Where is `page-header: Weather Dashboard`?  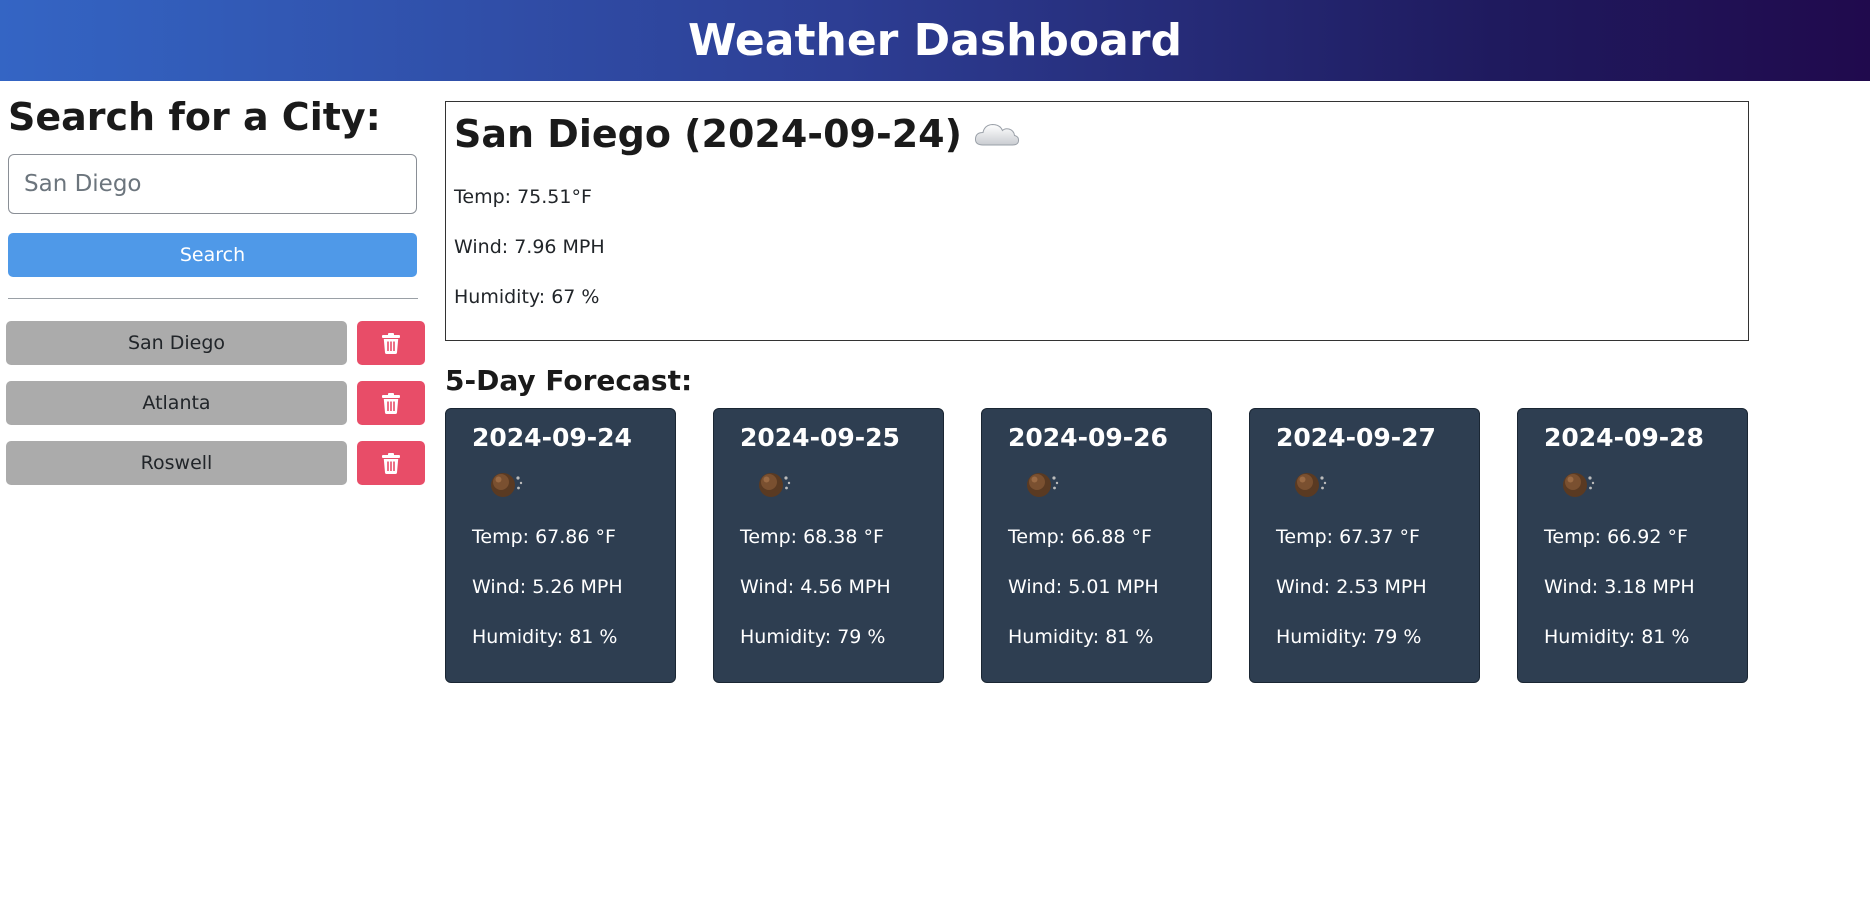
page-header: Weather Dashboard is located at coordinates (935, 40).